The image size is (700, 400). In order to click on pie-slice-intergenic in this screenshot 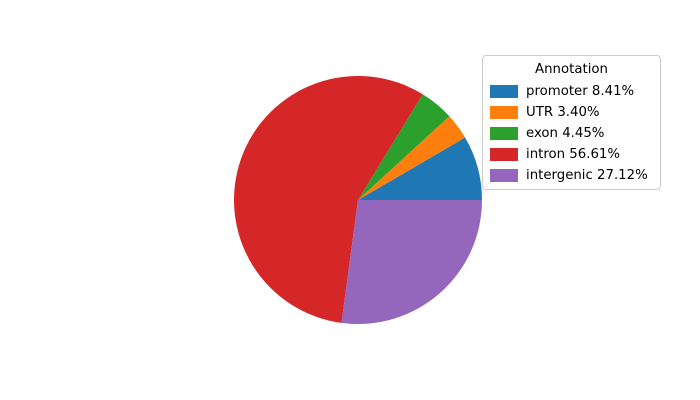, I will do `click(411, 262)`.